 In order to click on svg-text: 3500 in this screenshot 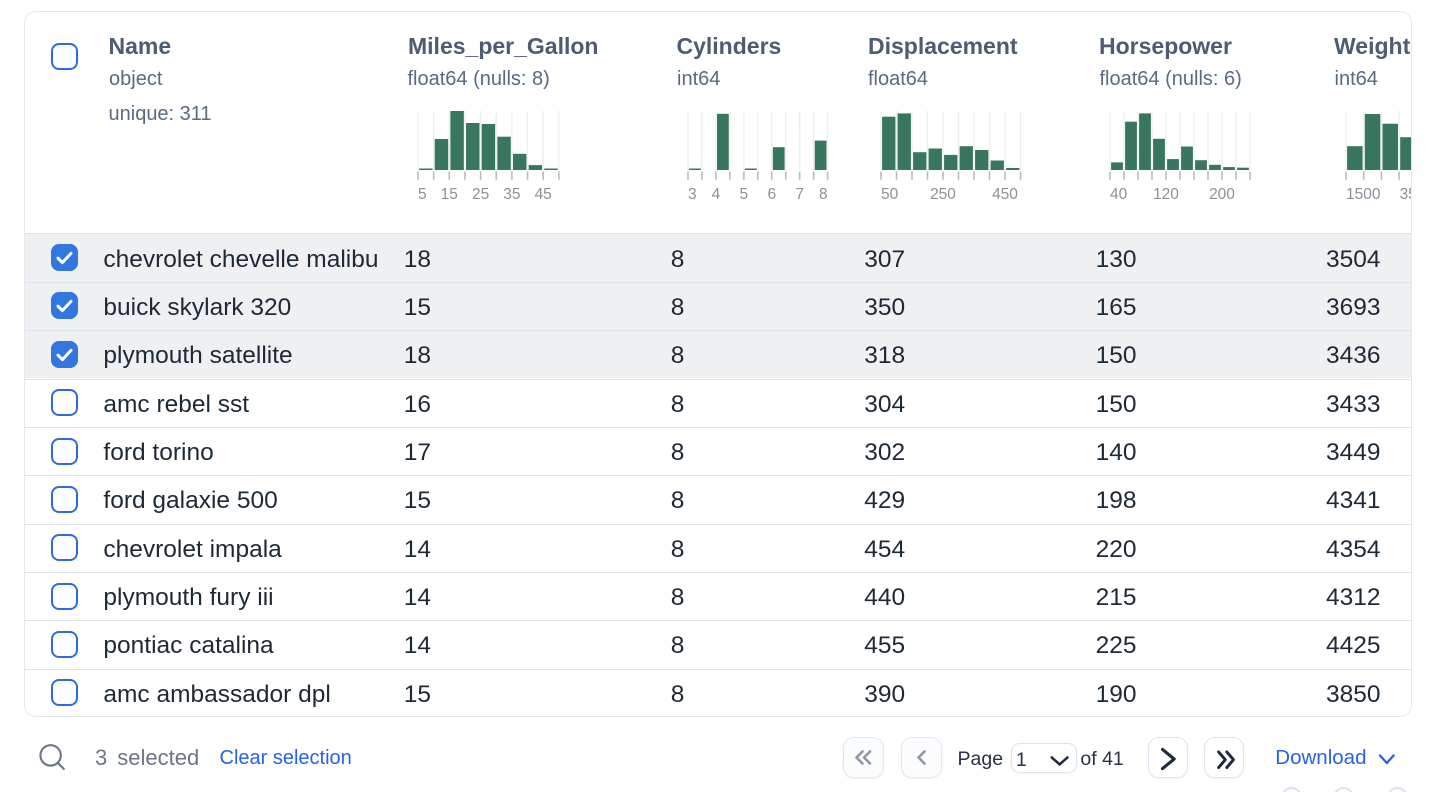, I will do `click(1405, 194)`.